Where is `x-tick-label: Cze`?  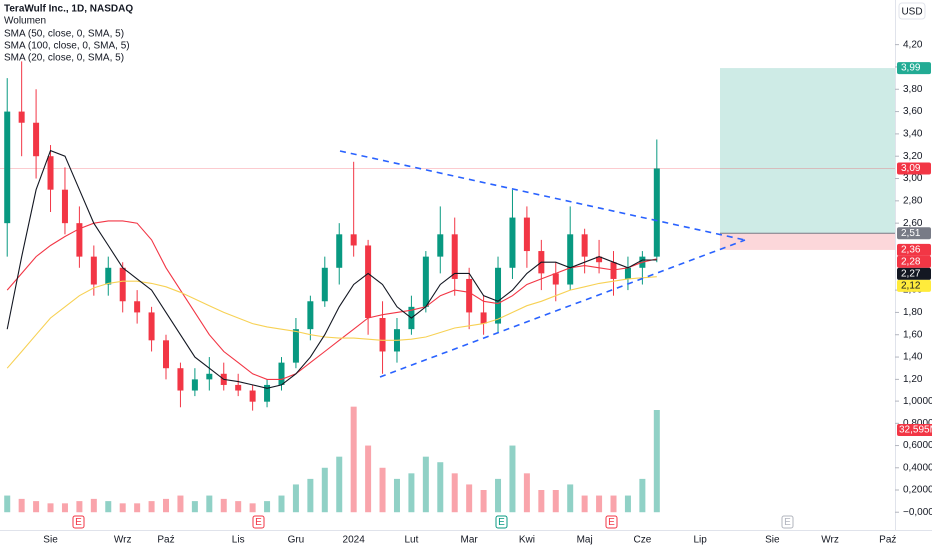
x-tick-label: Cze is located at coordinates (642, 540).